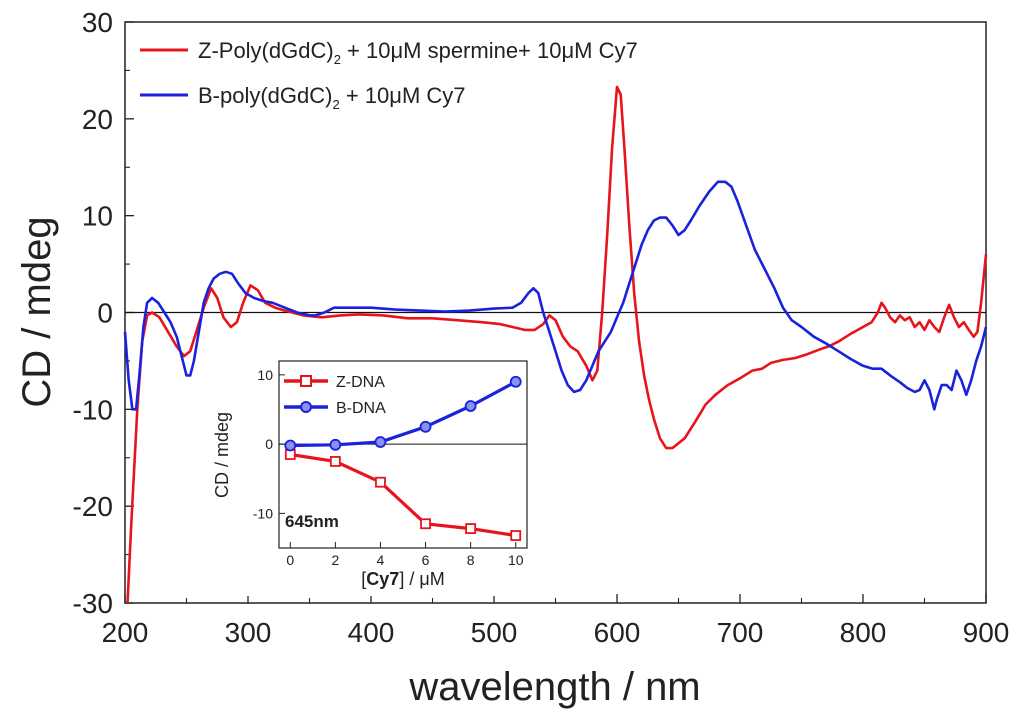  Describe the element at coordinates (306, 407) in the screenshot. I see `inset-legend-b-marker` at that location.